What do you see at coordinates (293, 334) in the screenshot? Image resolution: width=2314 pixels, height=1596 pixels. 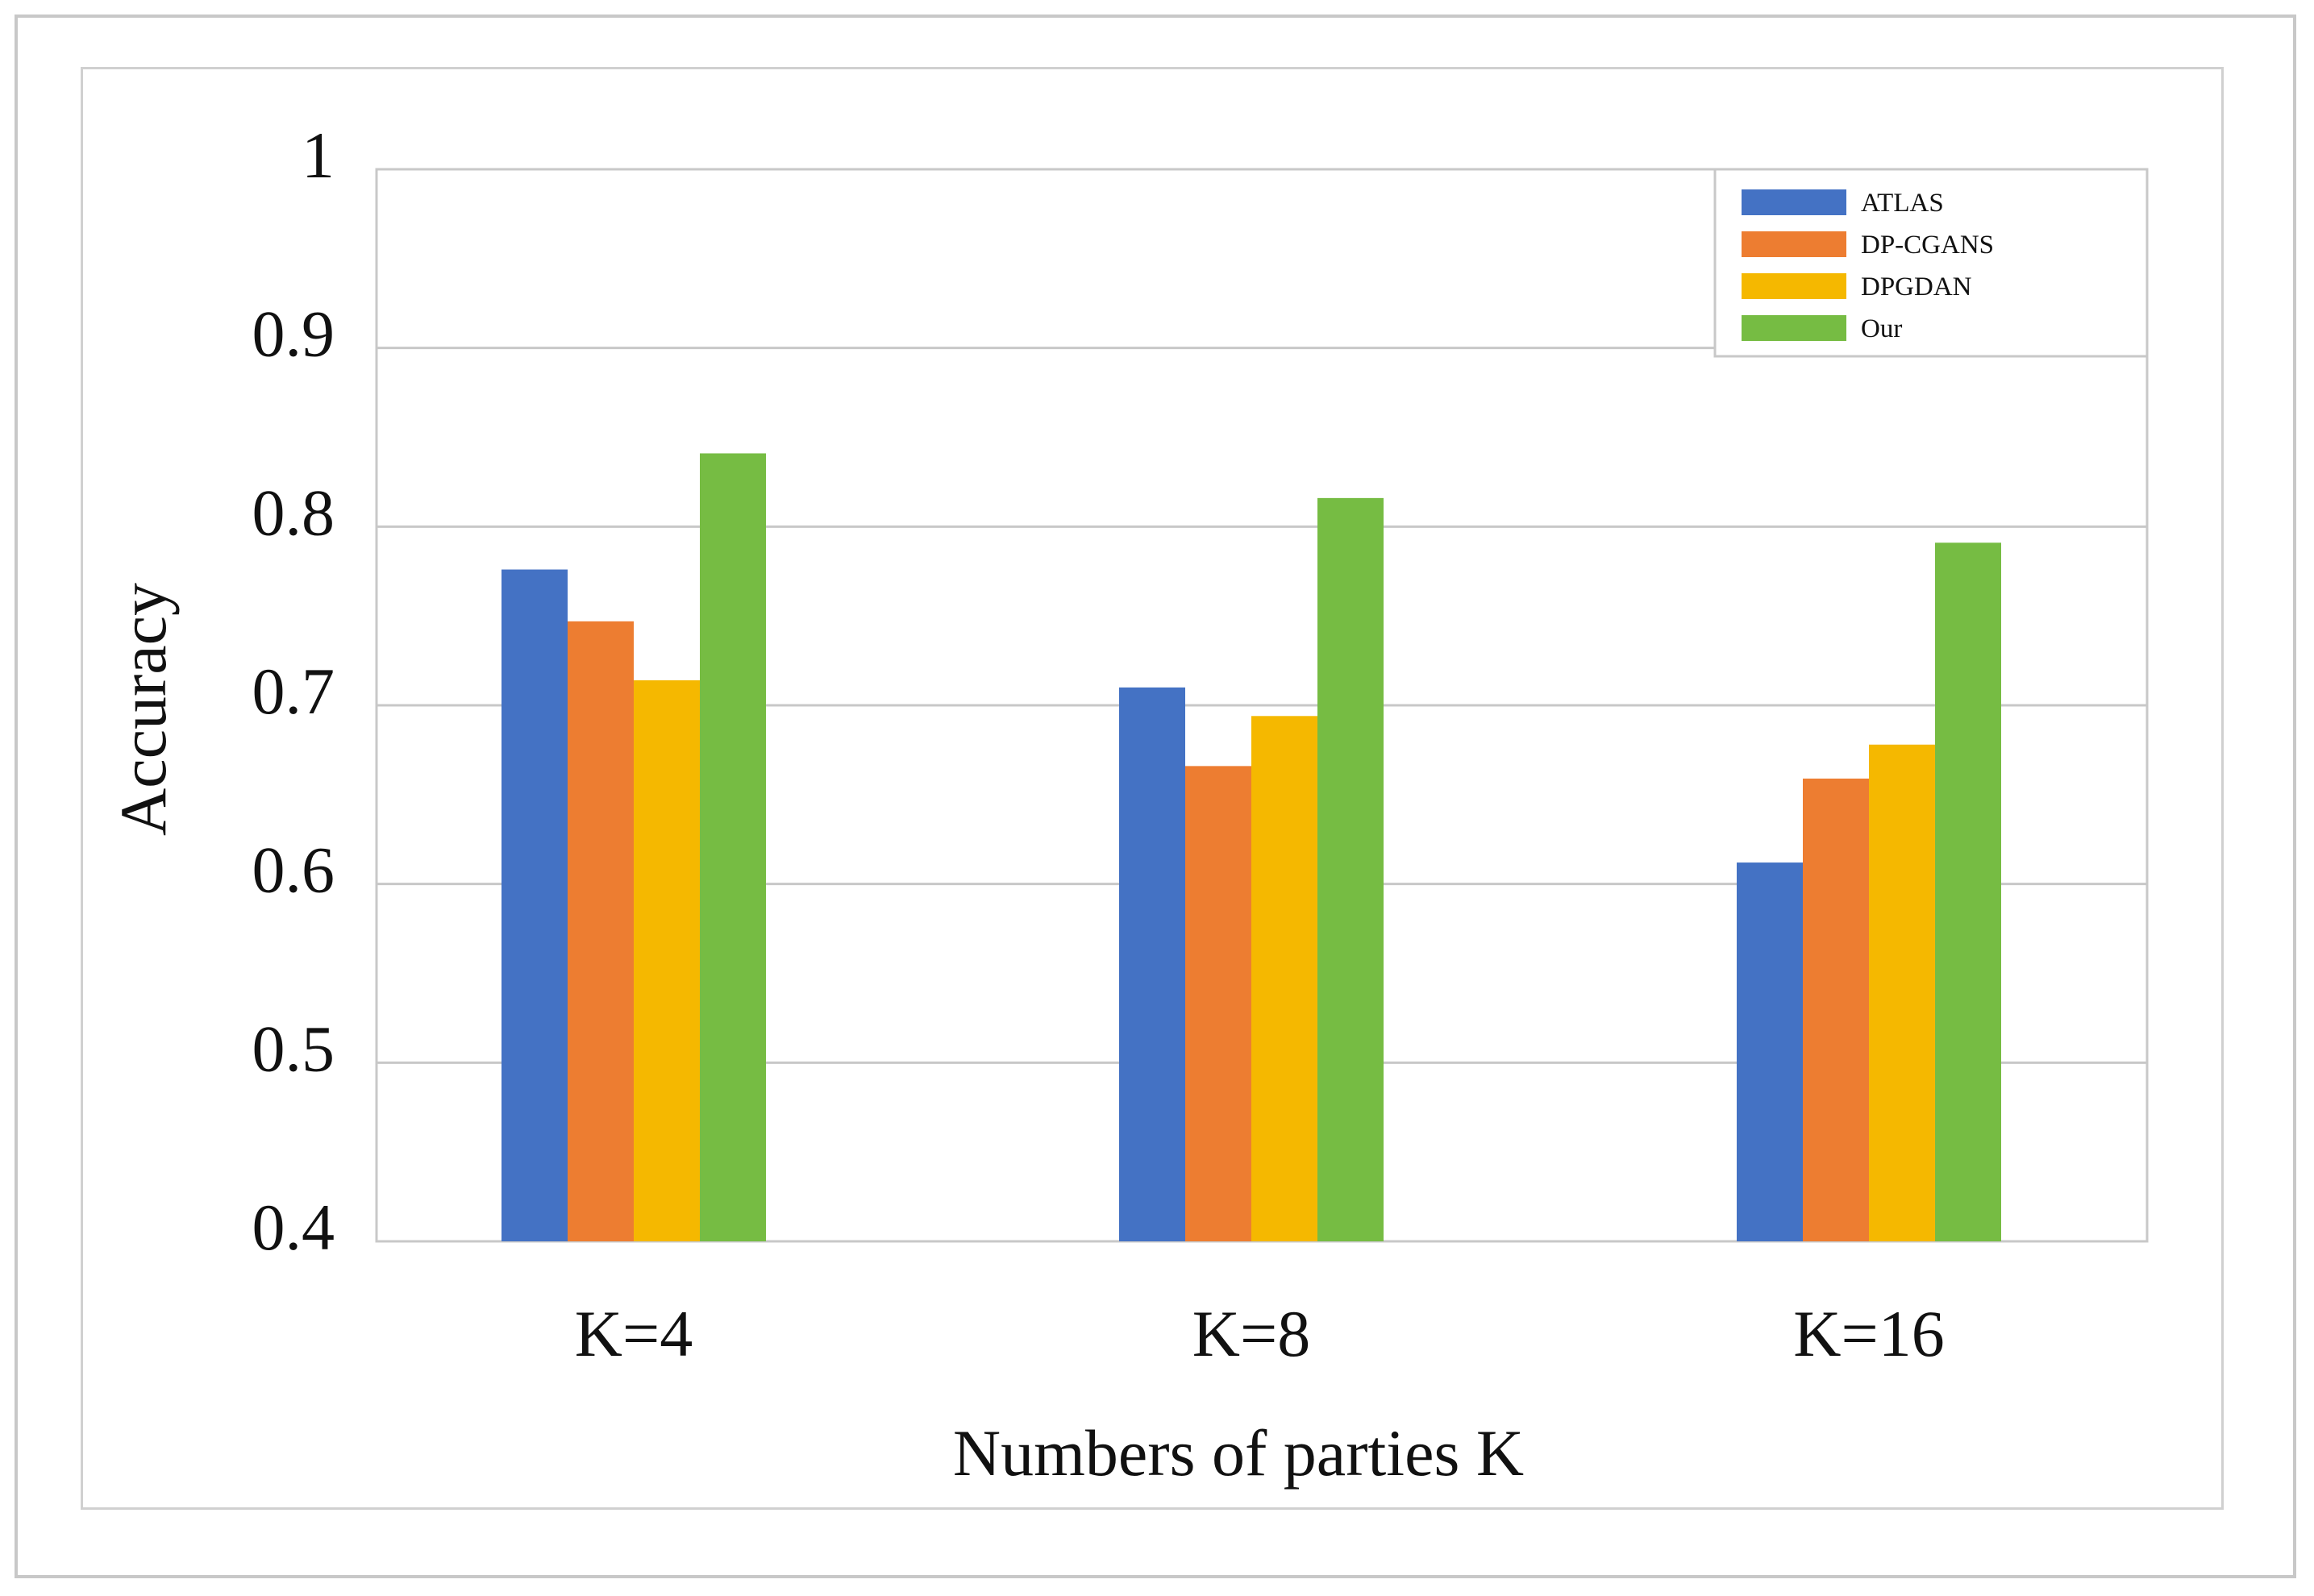 I see `y-tick-label: 0.9` at bounding box center [293, 334].